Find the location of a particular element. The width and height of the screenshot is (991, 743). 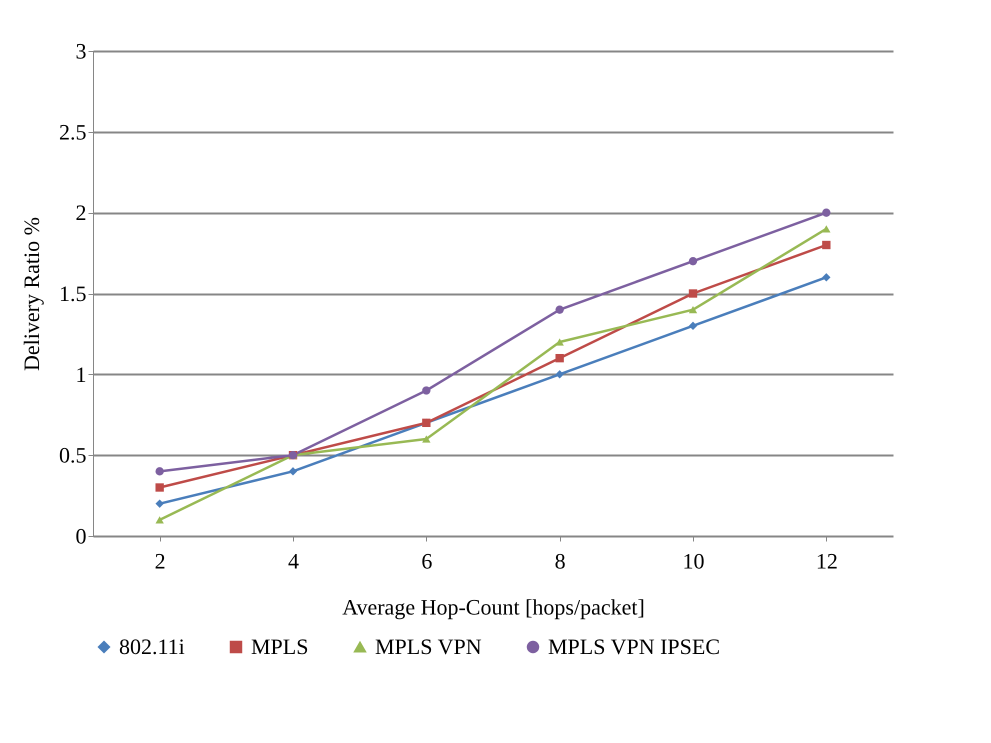

y-tick-label: 0 is located at coordinates (81, 536).